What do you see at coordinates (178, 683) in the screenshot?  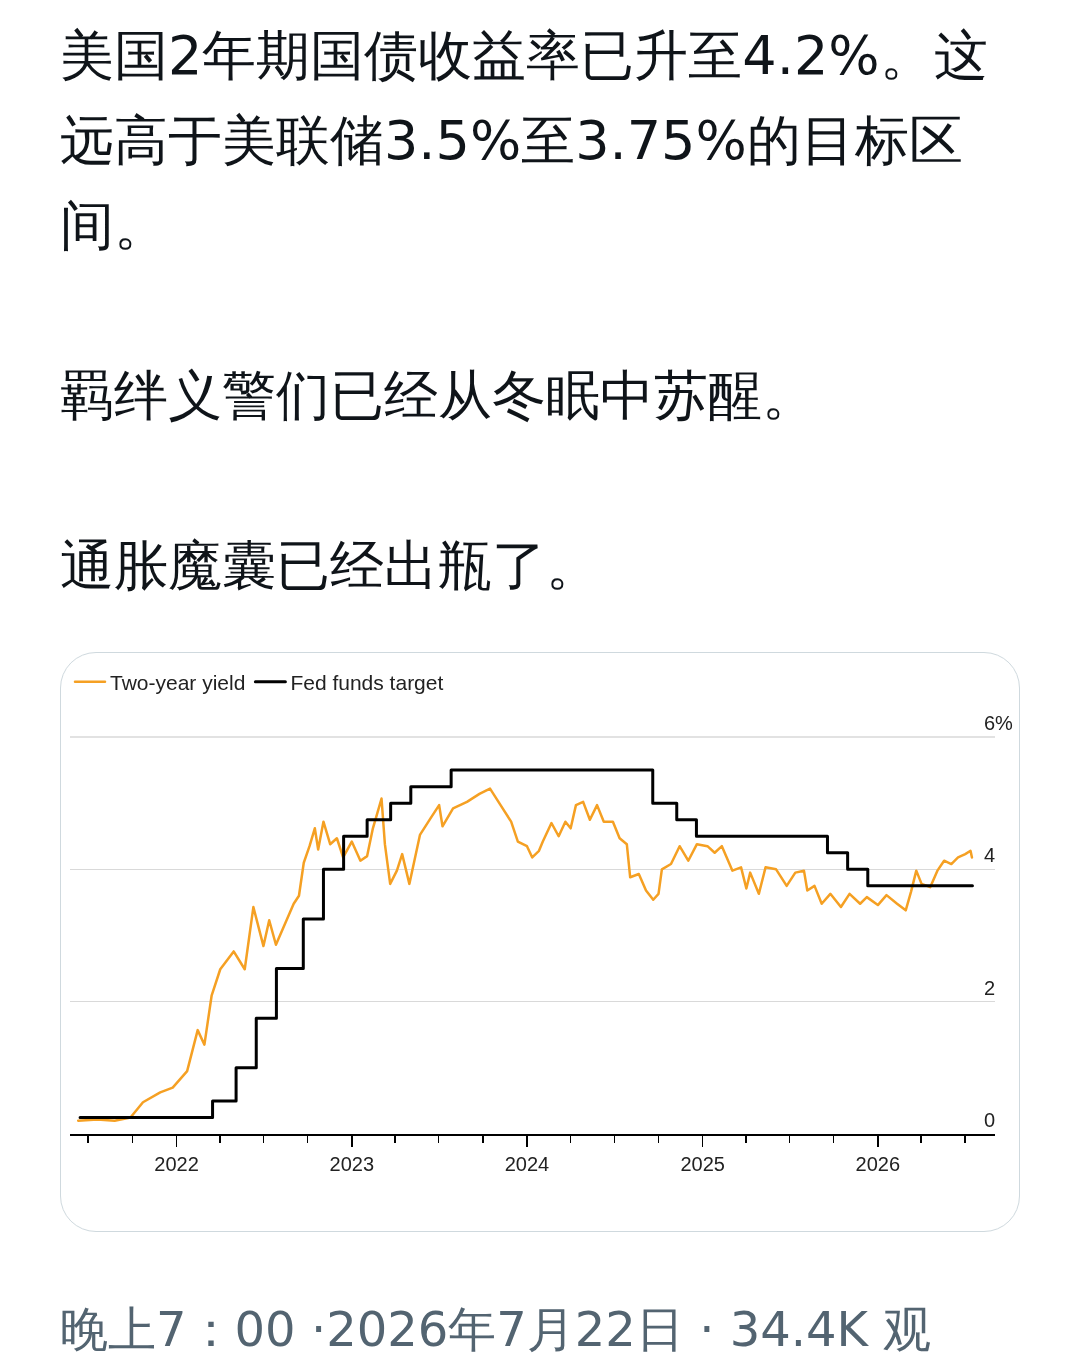 I see `legend-label: Two-year yield` at bounding box center [178, 683].